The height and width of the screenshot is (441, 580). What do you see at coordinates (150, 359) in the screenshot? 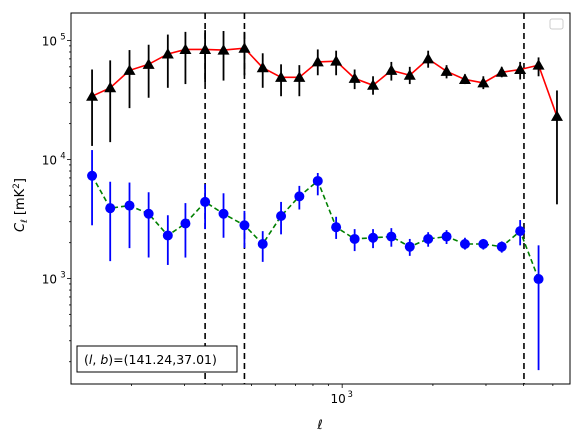
I see `annotation-text: (l, b)=(141.24,37.01)` at bounding box center [150, 359].